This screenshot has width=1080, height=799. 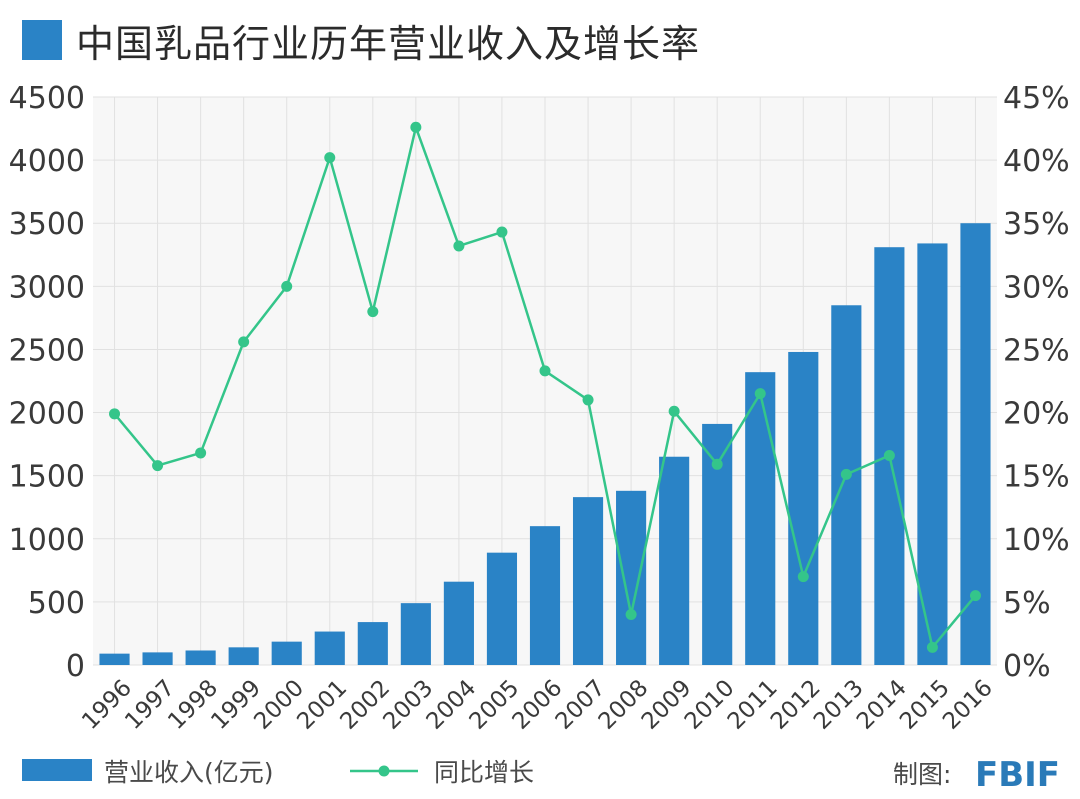 I want to click on x-tick-label: 2000, so click(x=279, y=705).